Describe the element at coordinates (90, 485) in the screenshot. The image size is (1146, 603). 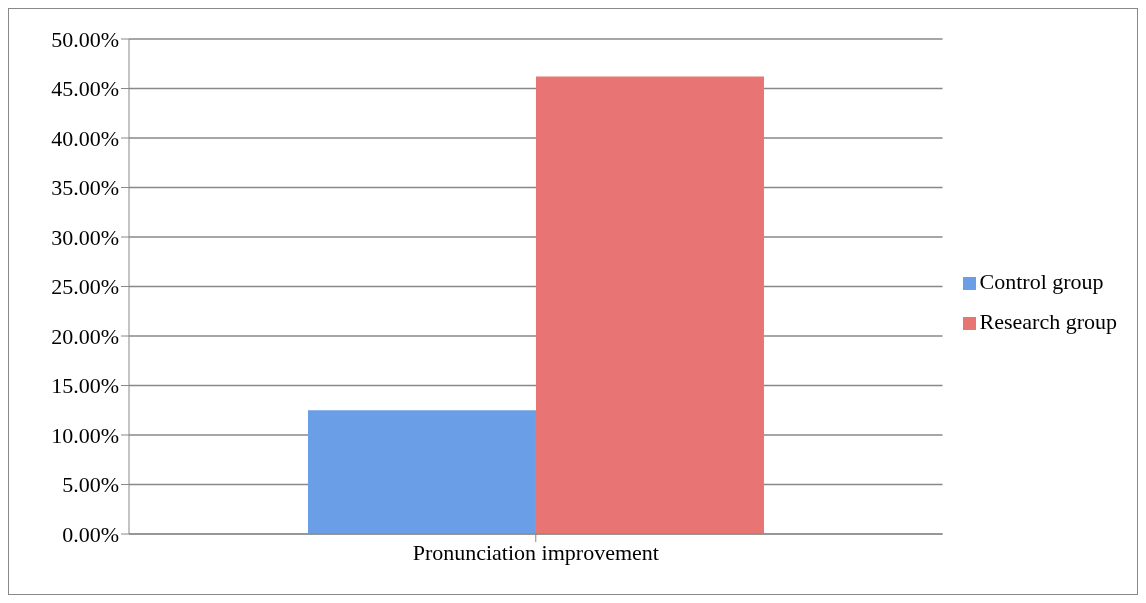
I see `y-tick-label: 5.00%` at that location.